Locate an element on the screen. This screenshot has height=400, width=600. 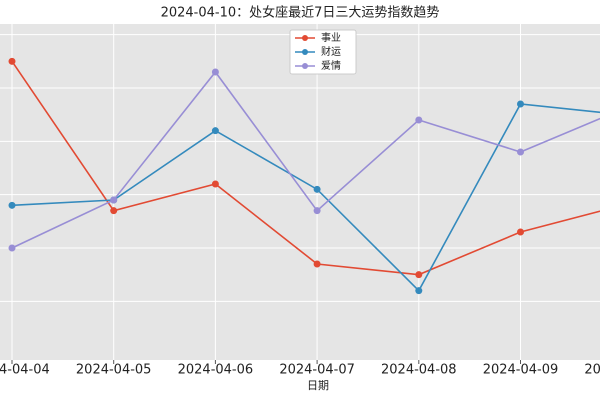
legend-label: 财运 is located at coordinates (331, 51).